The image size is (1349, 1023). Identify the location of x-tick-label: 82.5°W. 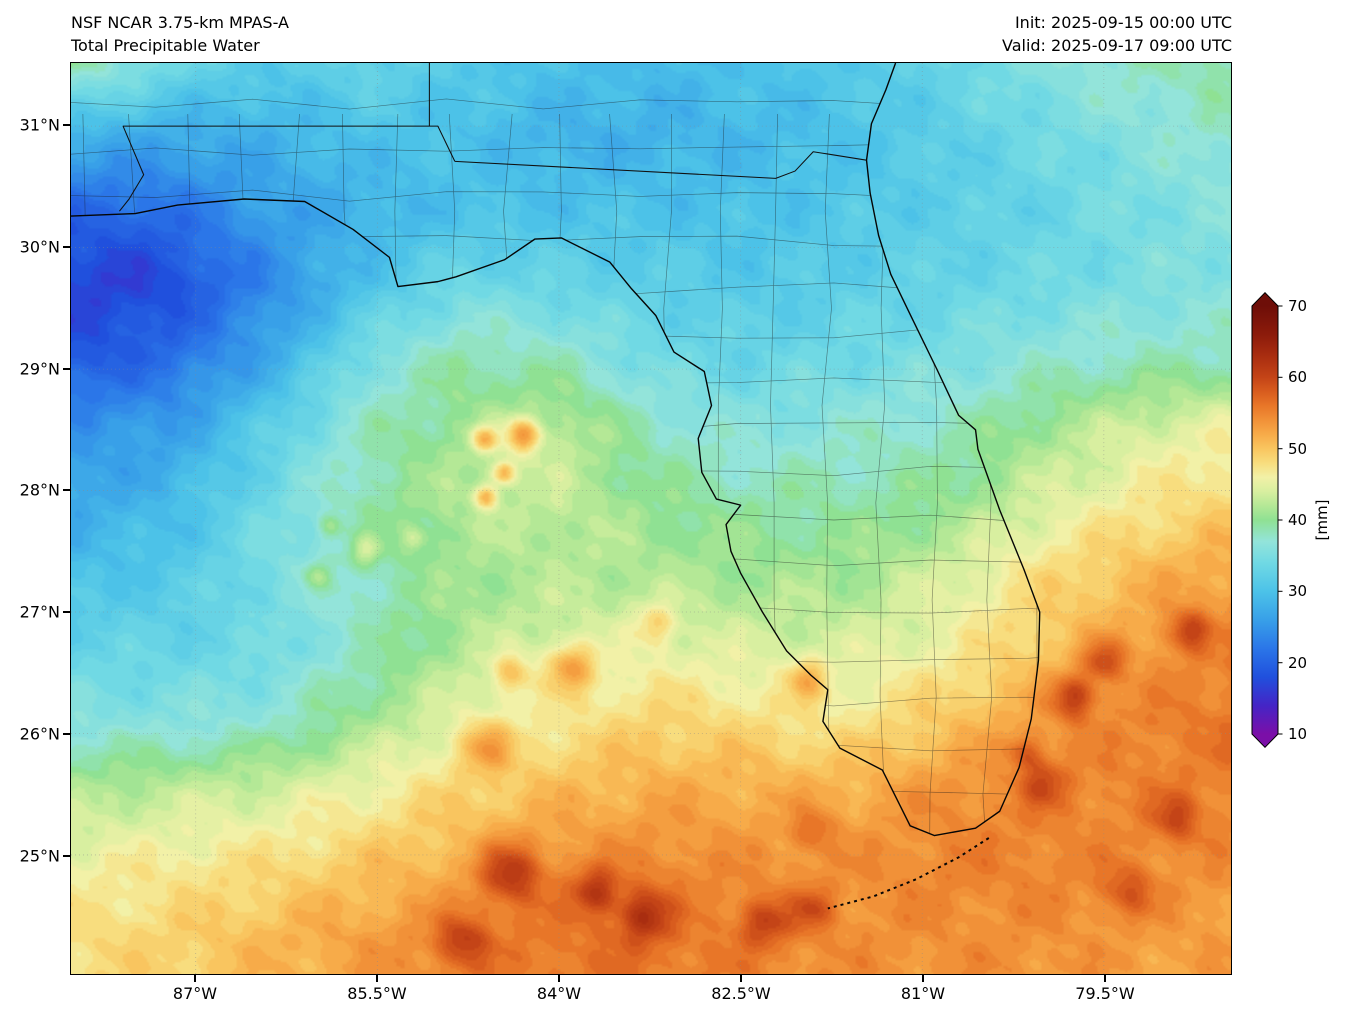
(741, 993).